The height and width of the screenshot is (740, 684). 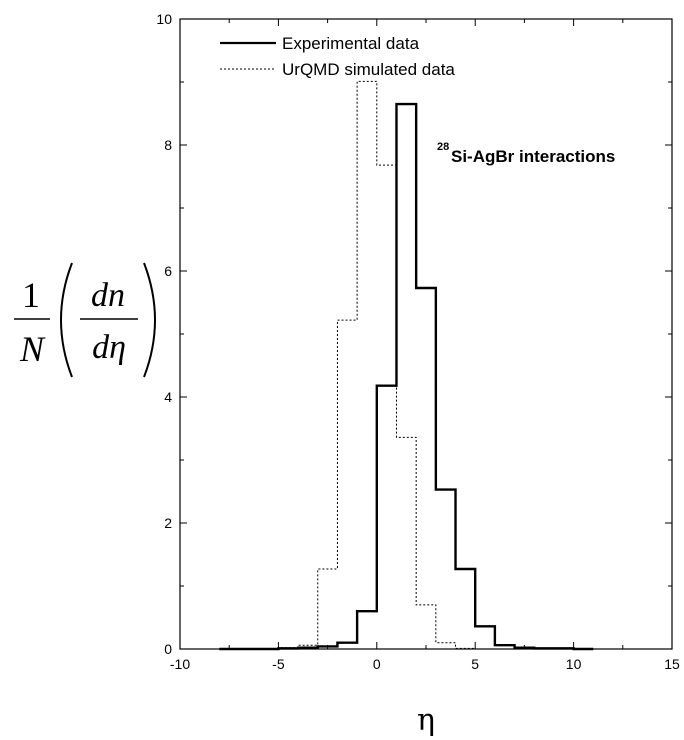 I want to click on y-axis-label: 1 N dn dη, so click(x=84, y=320).